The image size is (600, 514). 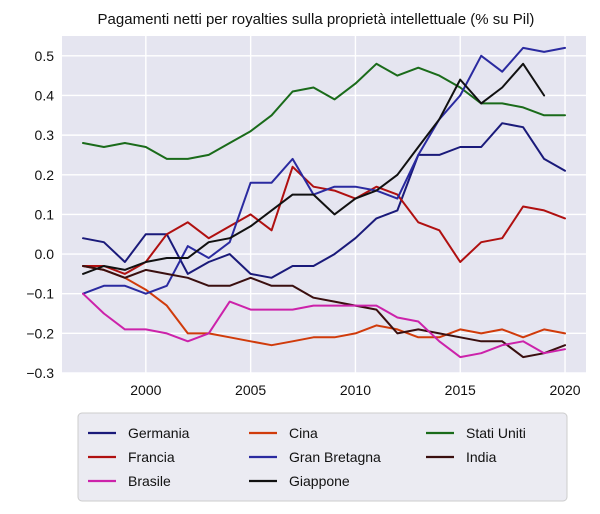 What do you see at coordinates (460, 390) in the screenshot?
I see `x-tick-label: 2015` at bounding box center [460, 390].